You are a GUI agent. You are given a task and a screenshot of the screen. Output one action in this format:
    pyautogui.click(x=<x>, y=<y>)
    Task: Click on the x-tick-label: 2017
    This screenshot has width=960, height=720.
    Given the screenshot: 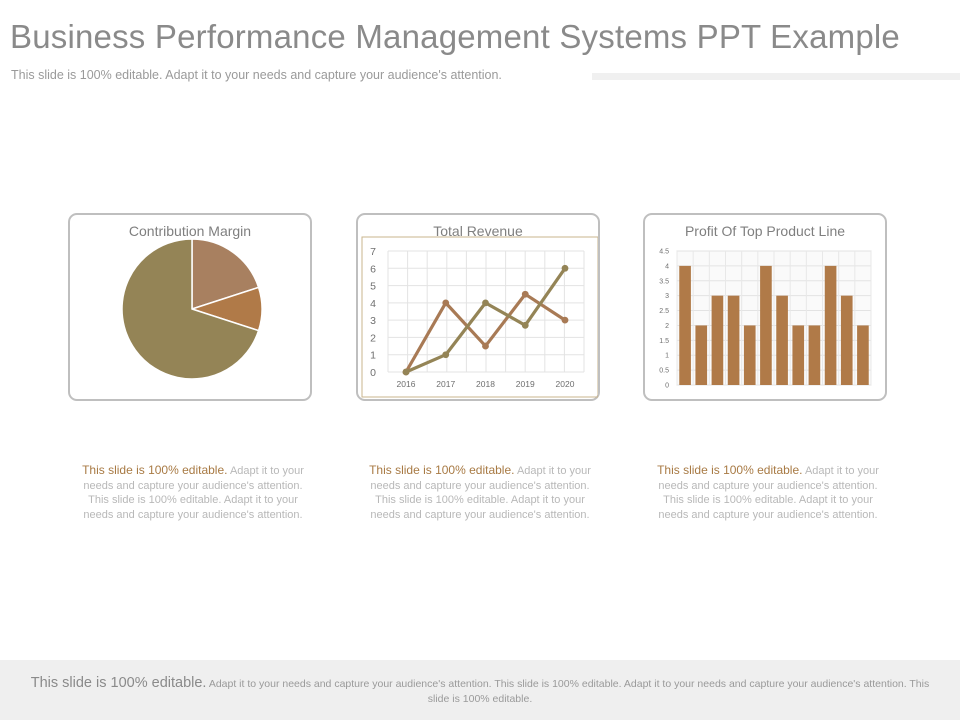 What is the action you would take?
    pyautogui.click(x=445, y=384)
    